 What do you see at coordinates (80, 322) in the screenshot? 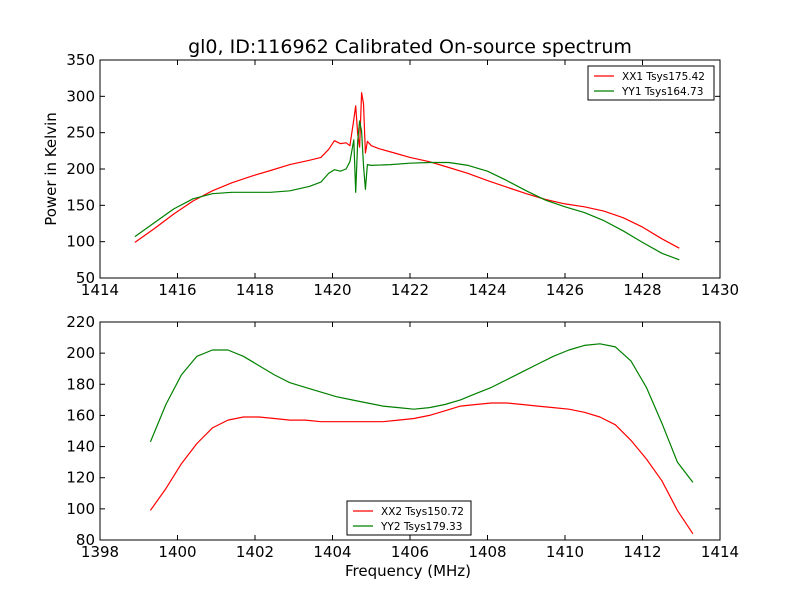
I see `y-tick-label: 220` at bounding box center [80, 322].